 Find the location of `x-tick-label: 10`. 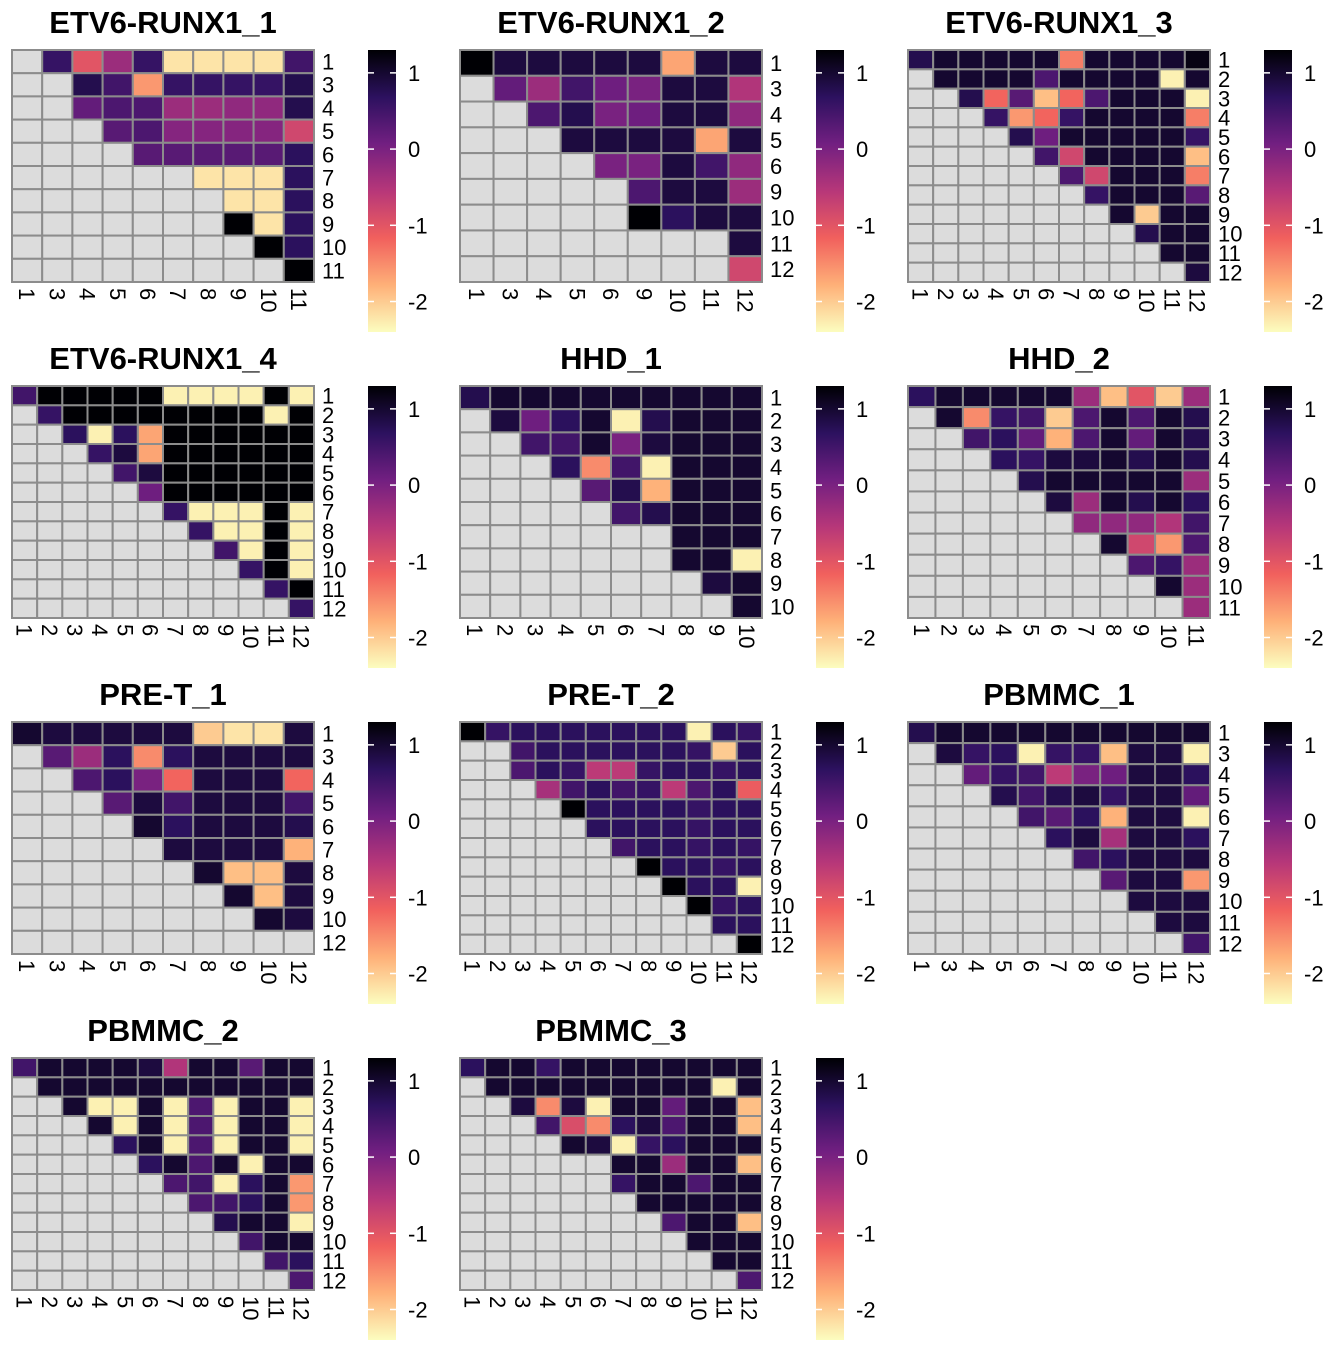

x-tick-label: 10 is located at coordinates (250, 636).